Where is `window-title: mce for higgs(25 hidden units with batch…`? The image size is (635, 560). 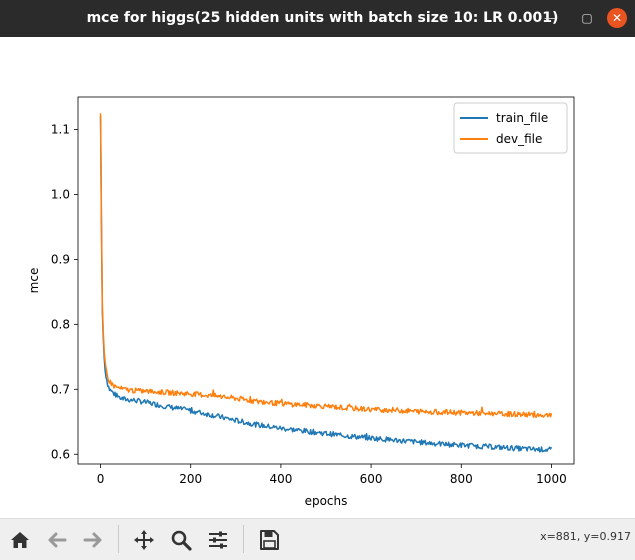 window-title: mce for higgs(25 hidden units with batch… is located at coordinates (322, 18).